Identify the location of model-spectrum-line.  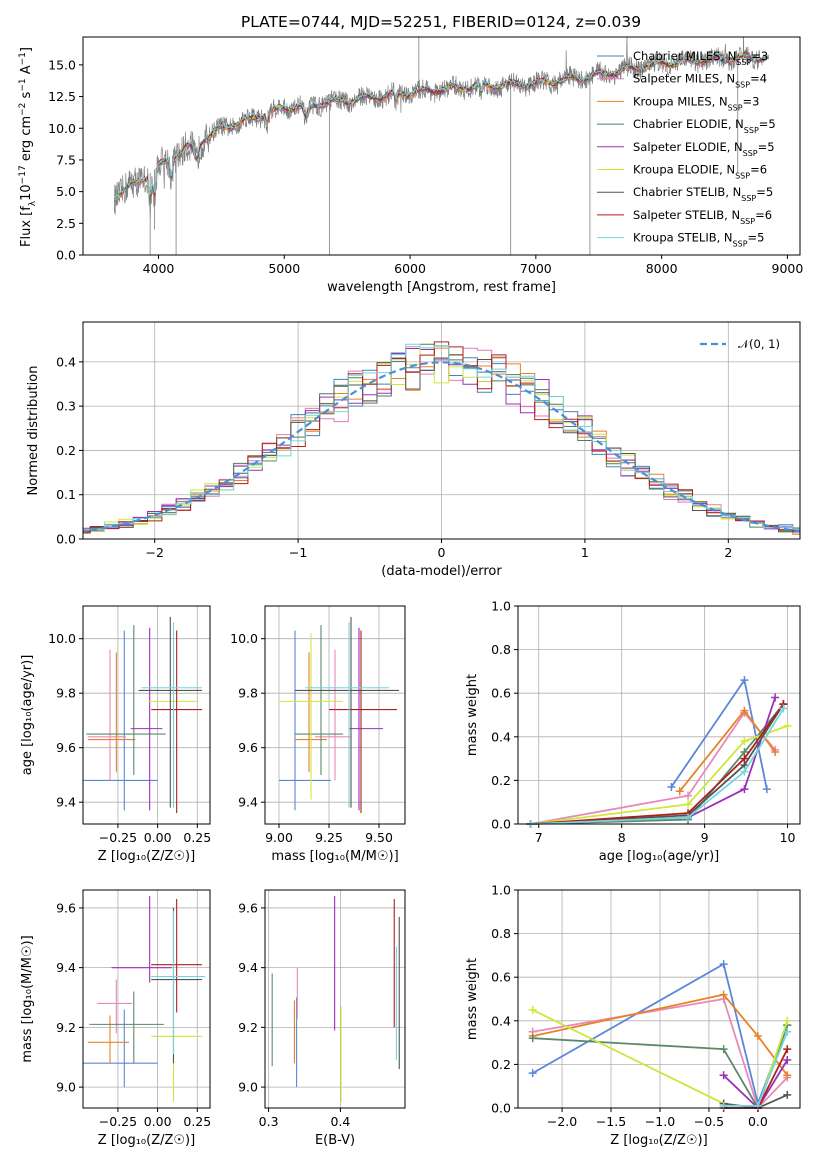
(441, 126).